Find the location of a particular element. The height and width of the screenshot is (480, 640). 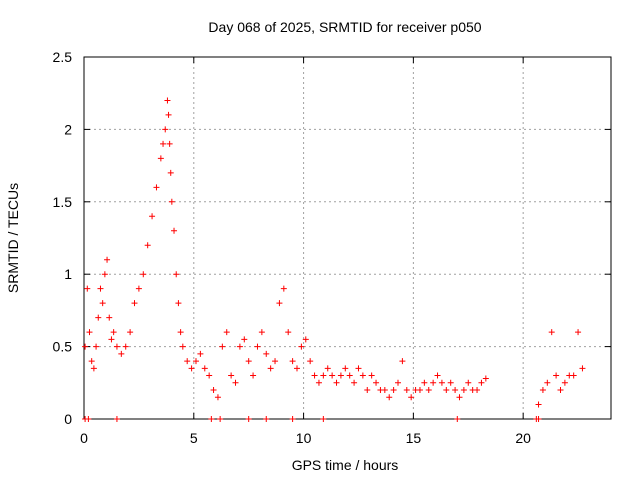

y-tick-label: 0.5 is located at coordinates (63, 347).